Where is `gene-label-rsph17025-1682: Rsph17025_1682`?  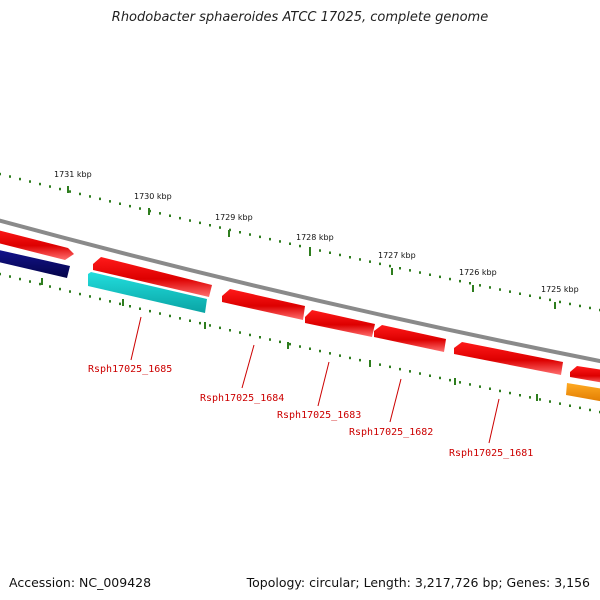 gene-label-rsph17025-1682: Rsph17025_1682 is located at coordinates (391, 432).